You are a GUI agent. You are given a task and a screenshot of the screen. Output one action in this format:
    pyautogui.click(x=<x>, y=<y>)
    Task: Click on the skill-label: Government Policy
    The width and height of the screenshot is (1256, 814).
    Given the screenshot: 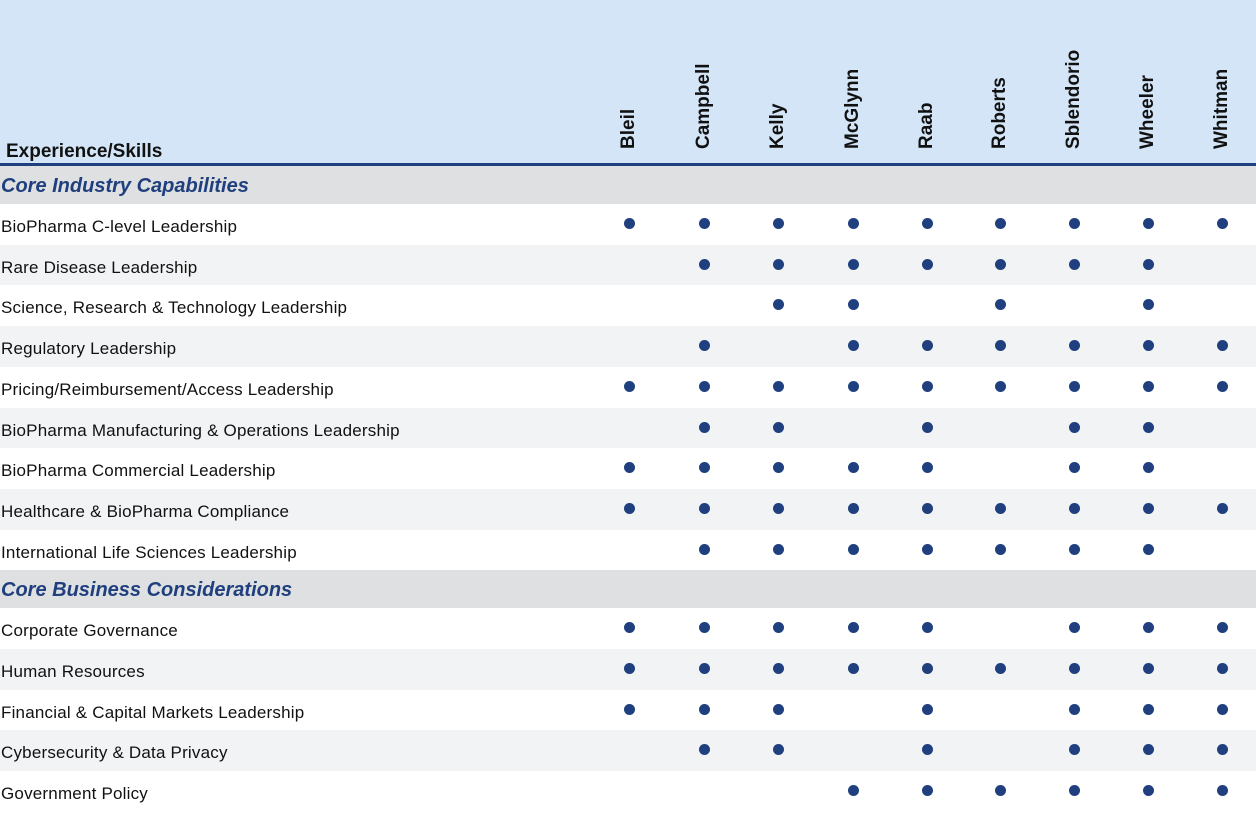 What is the action you would take?
    pyautogui.click(x=75, y=794)
    